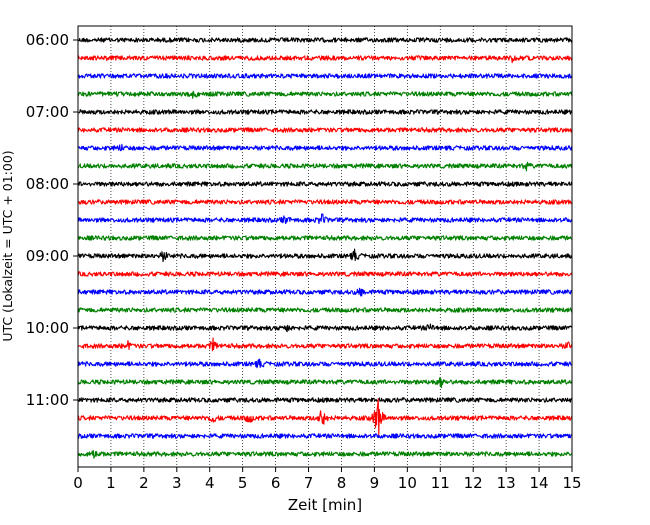 Image resolution: width=650 pixels, height=525 pixels. I want to click on x-tick-label: 13, so click(506, 483).